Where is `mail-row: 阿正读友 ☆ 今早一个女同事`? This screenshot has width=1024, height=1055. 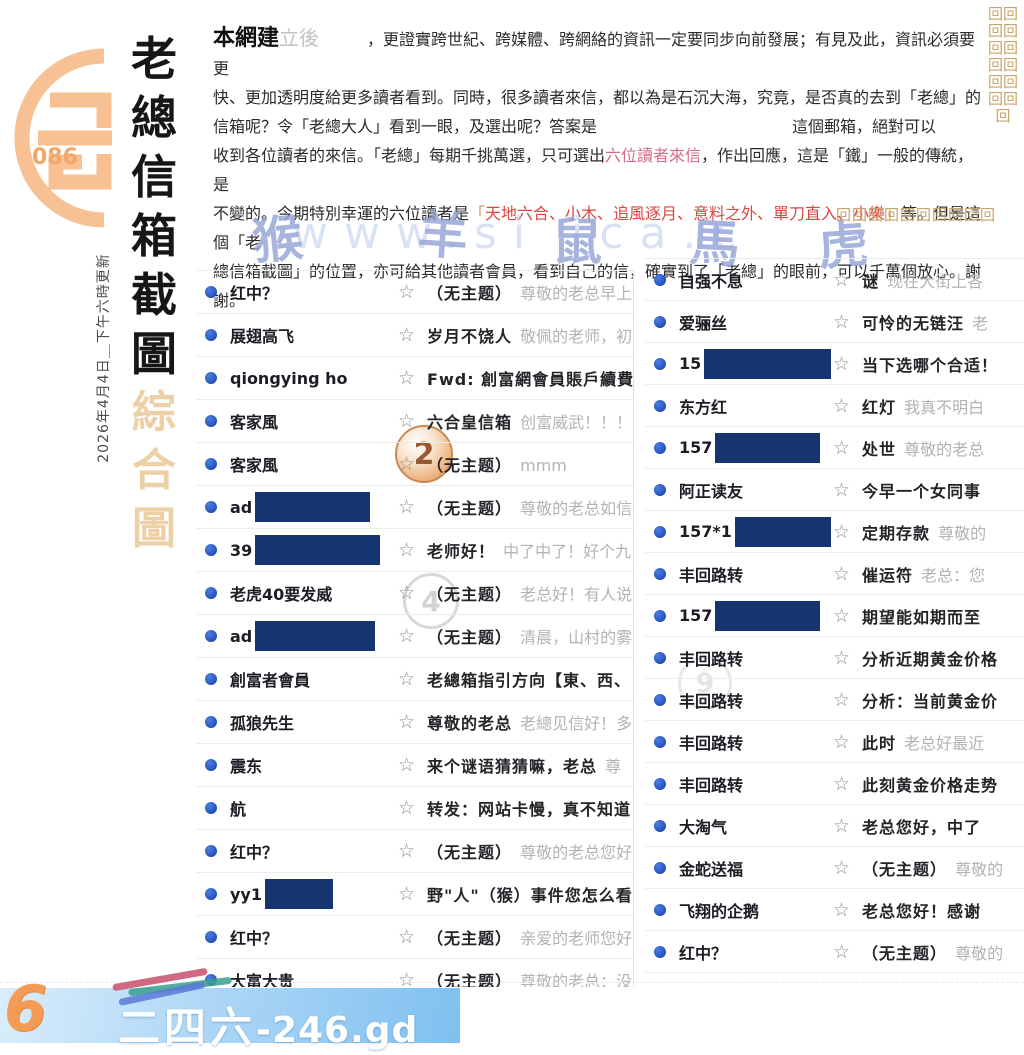 mail-row: 阿正读友 ☆ 今早一个女同事 is located at coordinates (834, 490).